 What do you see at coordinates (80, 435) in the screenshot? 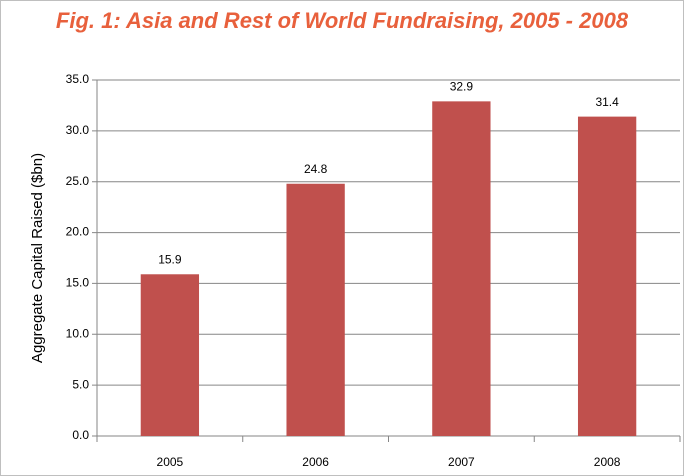
I see `y-tick-label: 0.0` at bounding box center [80, 435].